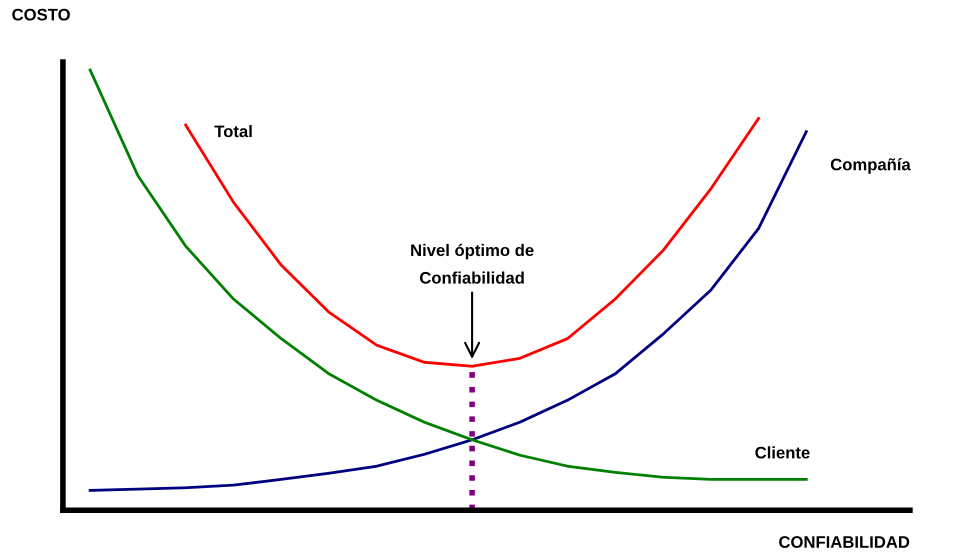 The width and height of the screenshot is (968, 554). I want to click on annotation: Nivel óptimo de Confiabilidad, so click(472, 264).